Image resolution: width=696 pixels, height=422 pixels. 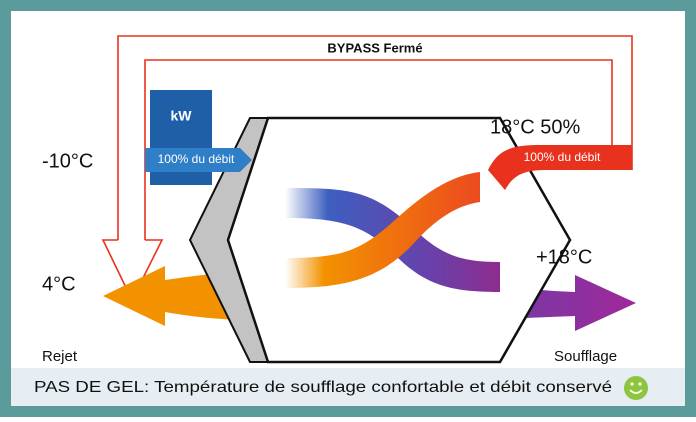 What do you see at coordinates (382, 230) in the screenshot?
I see `fresh-flow` at bounding box center [382, 230].